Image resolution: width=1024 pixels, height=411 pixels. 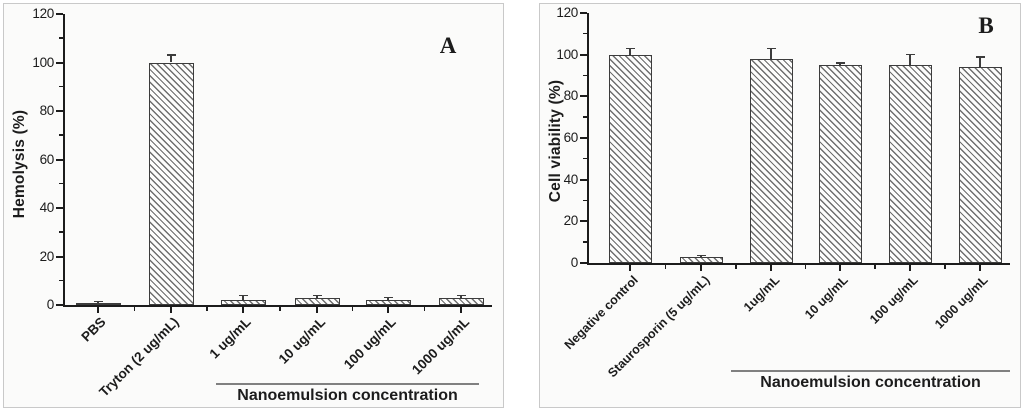 I want to click on y-axis-line, so click(x=588, y=139).